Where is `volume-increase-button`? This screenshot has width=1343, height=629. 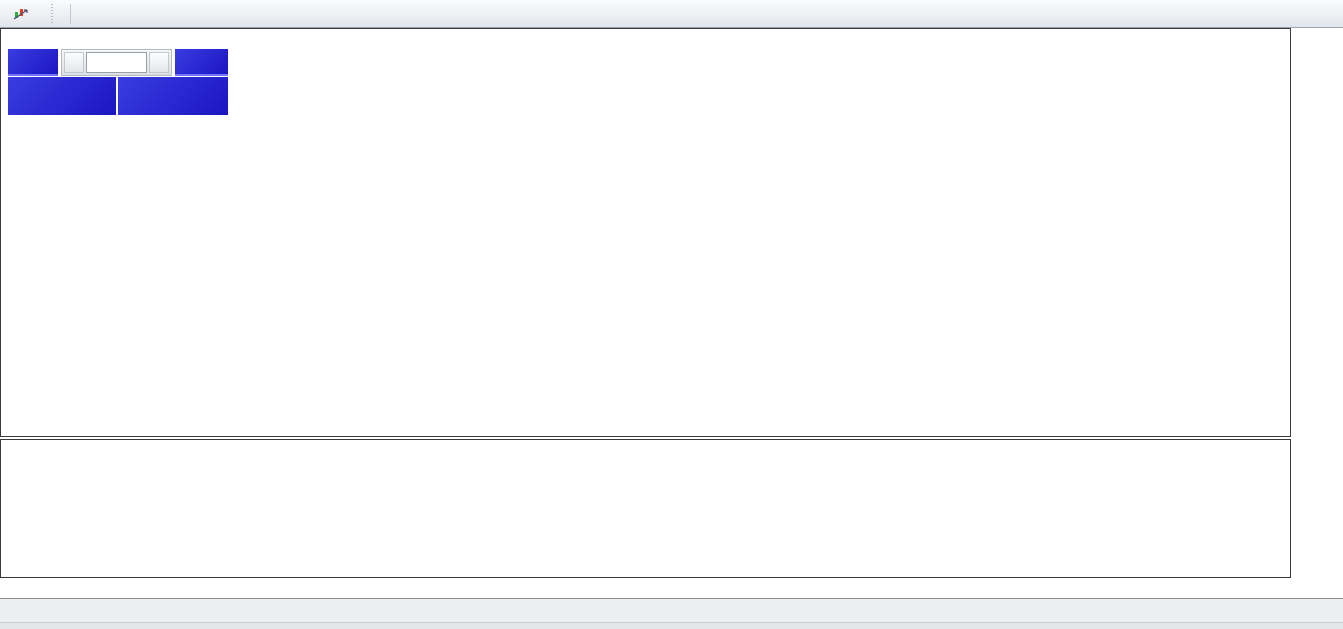
volume-increase-button is located at coordinates (159, 62).